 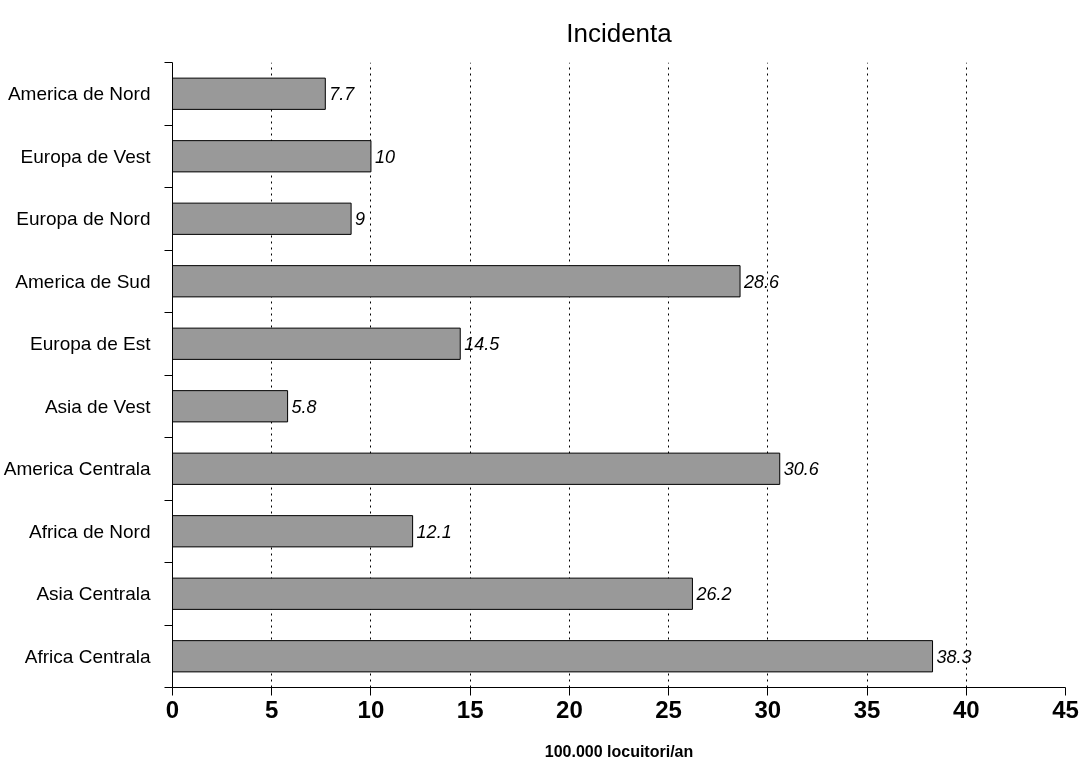 I want to click on y-tick-label: Europa de Nord, so click(x=83, y=219).